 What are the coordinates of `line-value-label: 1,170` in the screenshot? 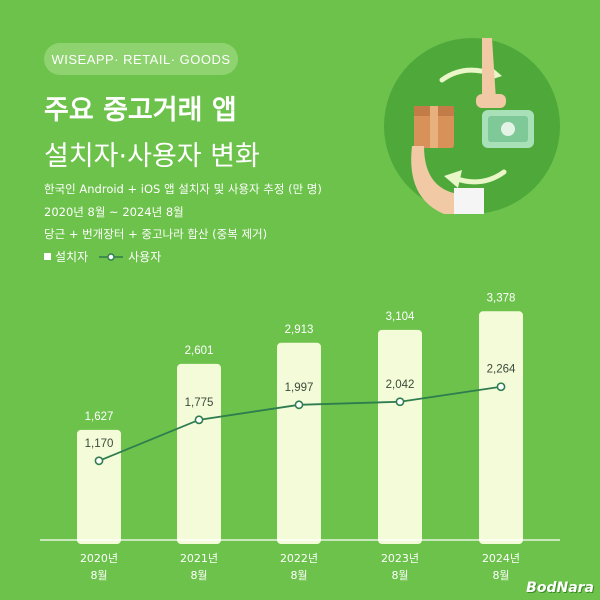 It's located at (99, 444).